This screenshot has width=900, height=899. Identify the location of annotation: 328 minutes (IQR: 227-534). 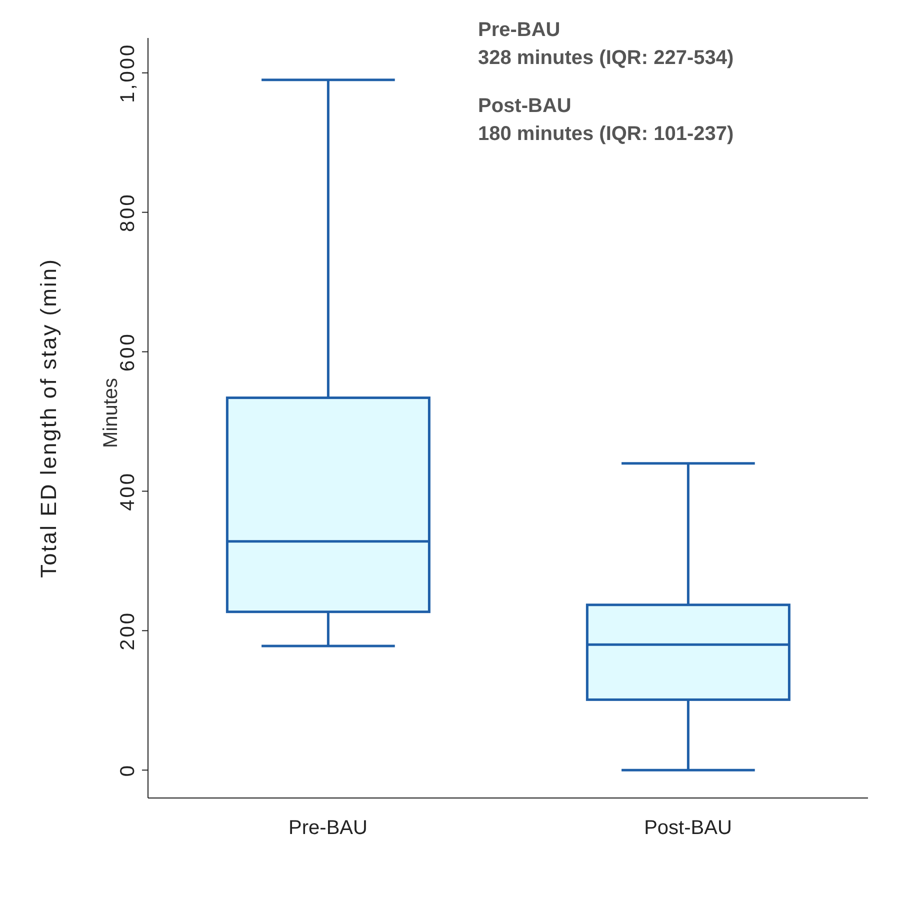
(606, 58).